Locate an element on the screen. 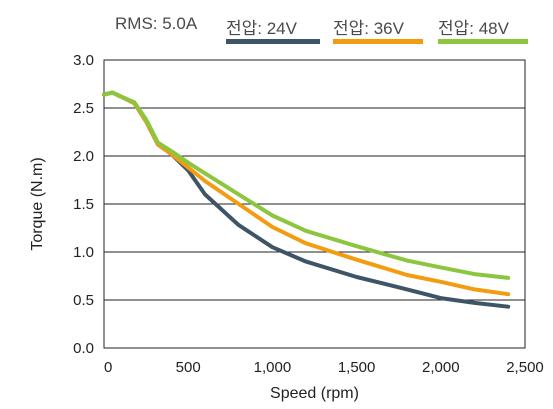  y-tick-label: 2.0 is located at coordinates (83, 156).